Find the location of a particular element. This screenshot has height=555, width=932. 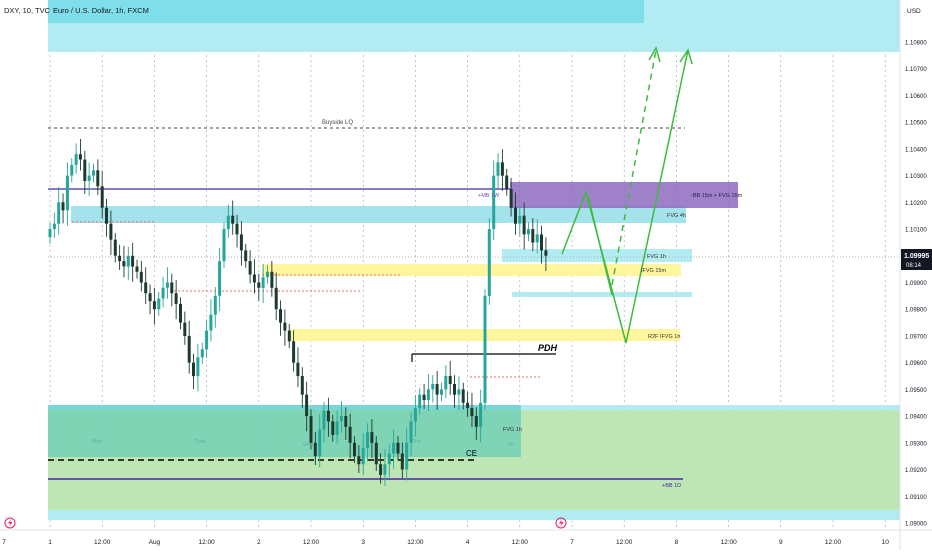

x-tick-label: 8 is located at coordinates (677, 542).